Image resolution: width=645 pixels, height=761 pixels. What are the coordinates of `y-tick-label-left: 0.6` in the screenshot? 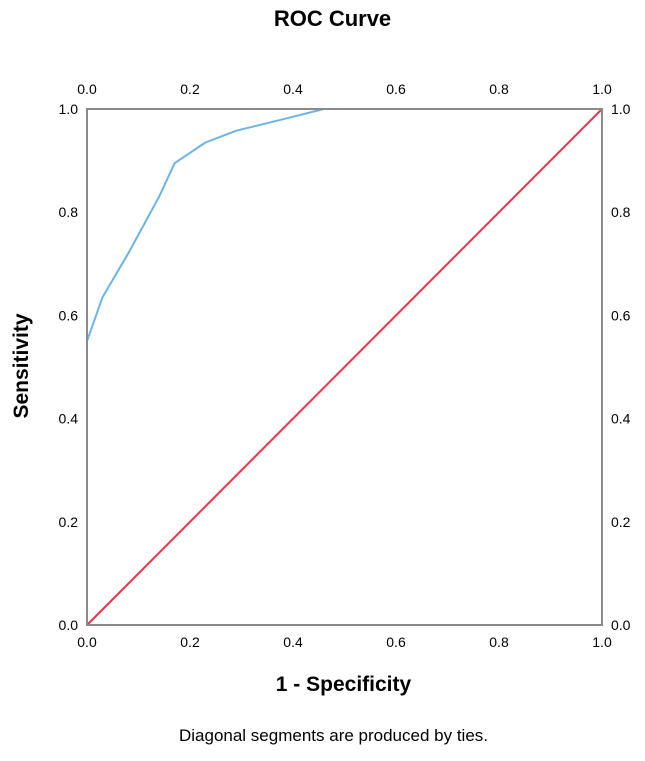 It's located at (69, 315).